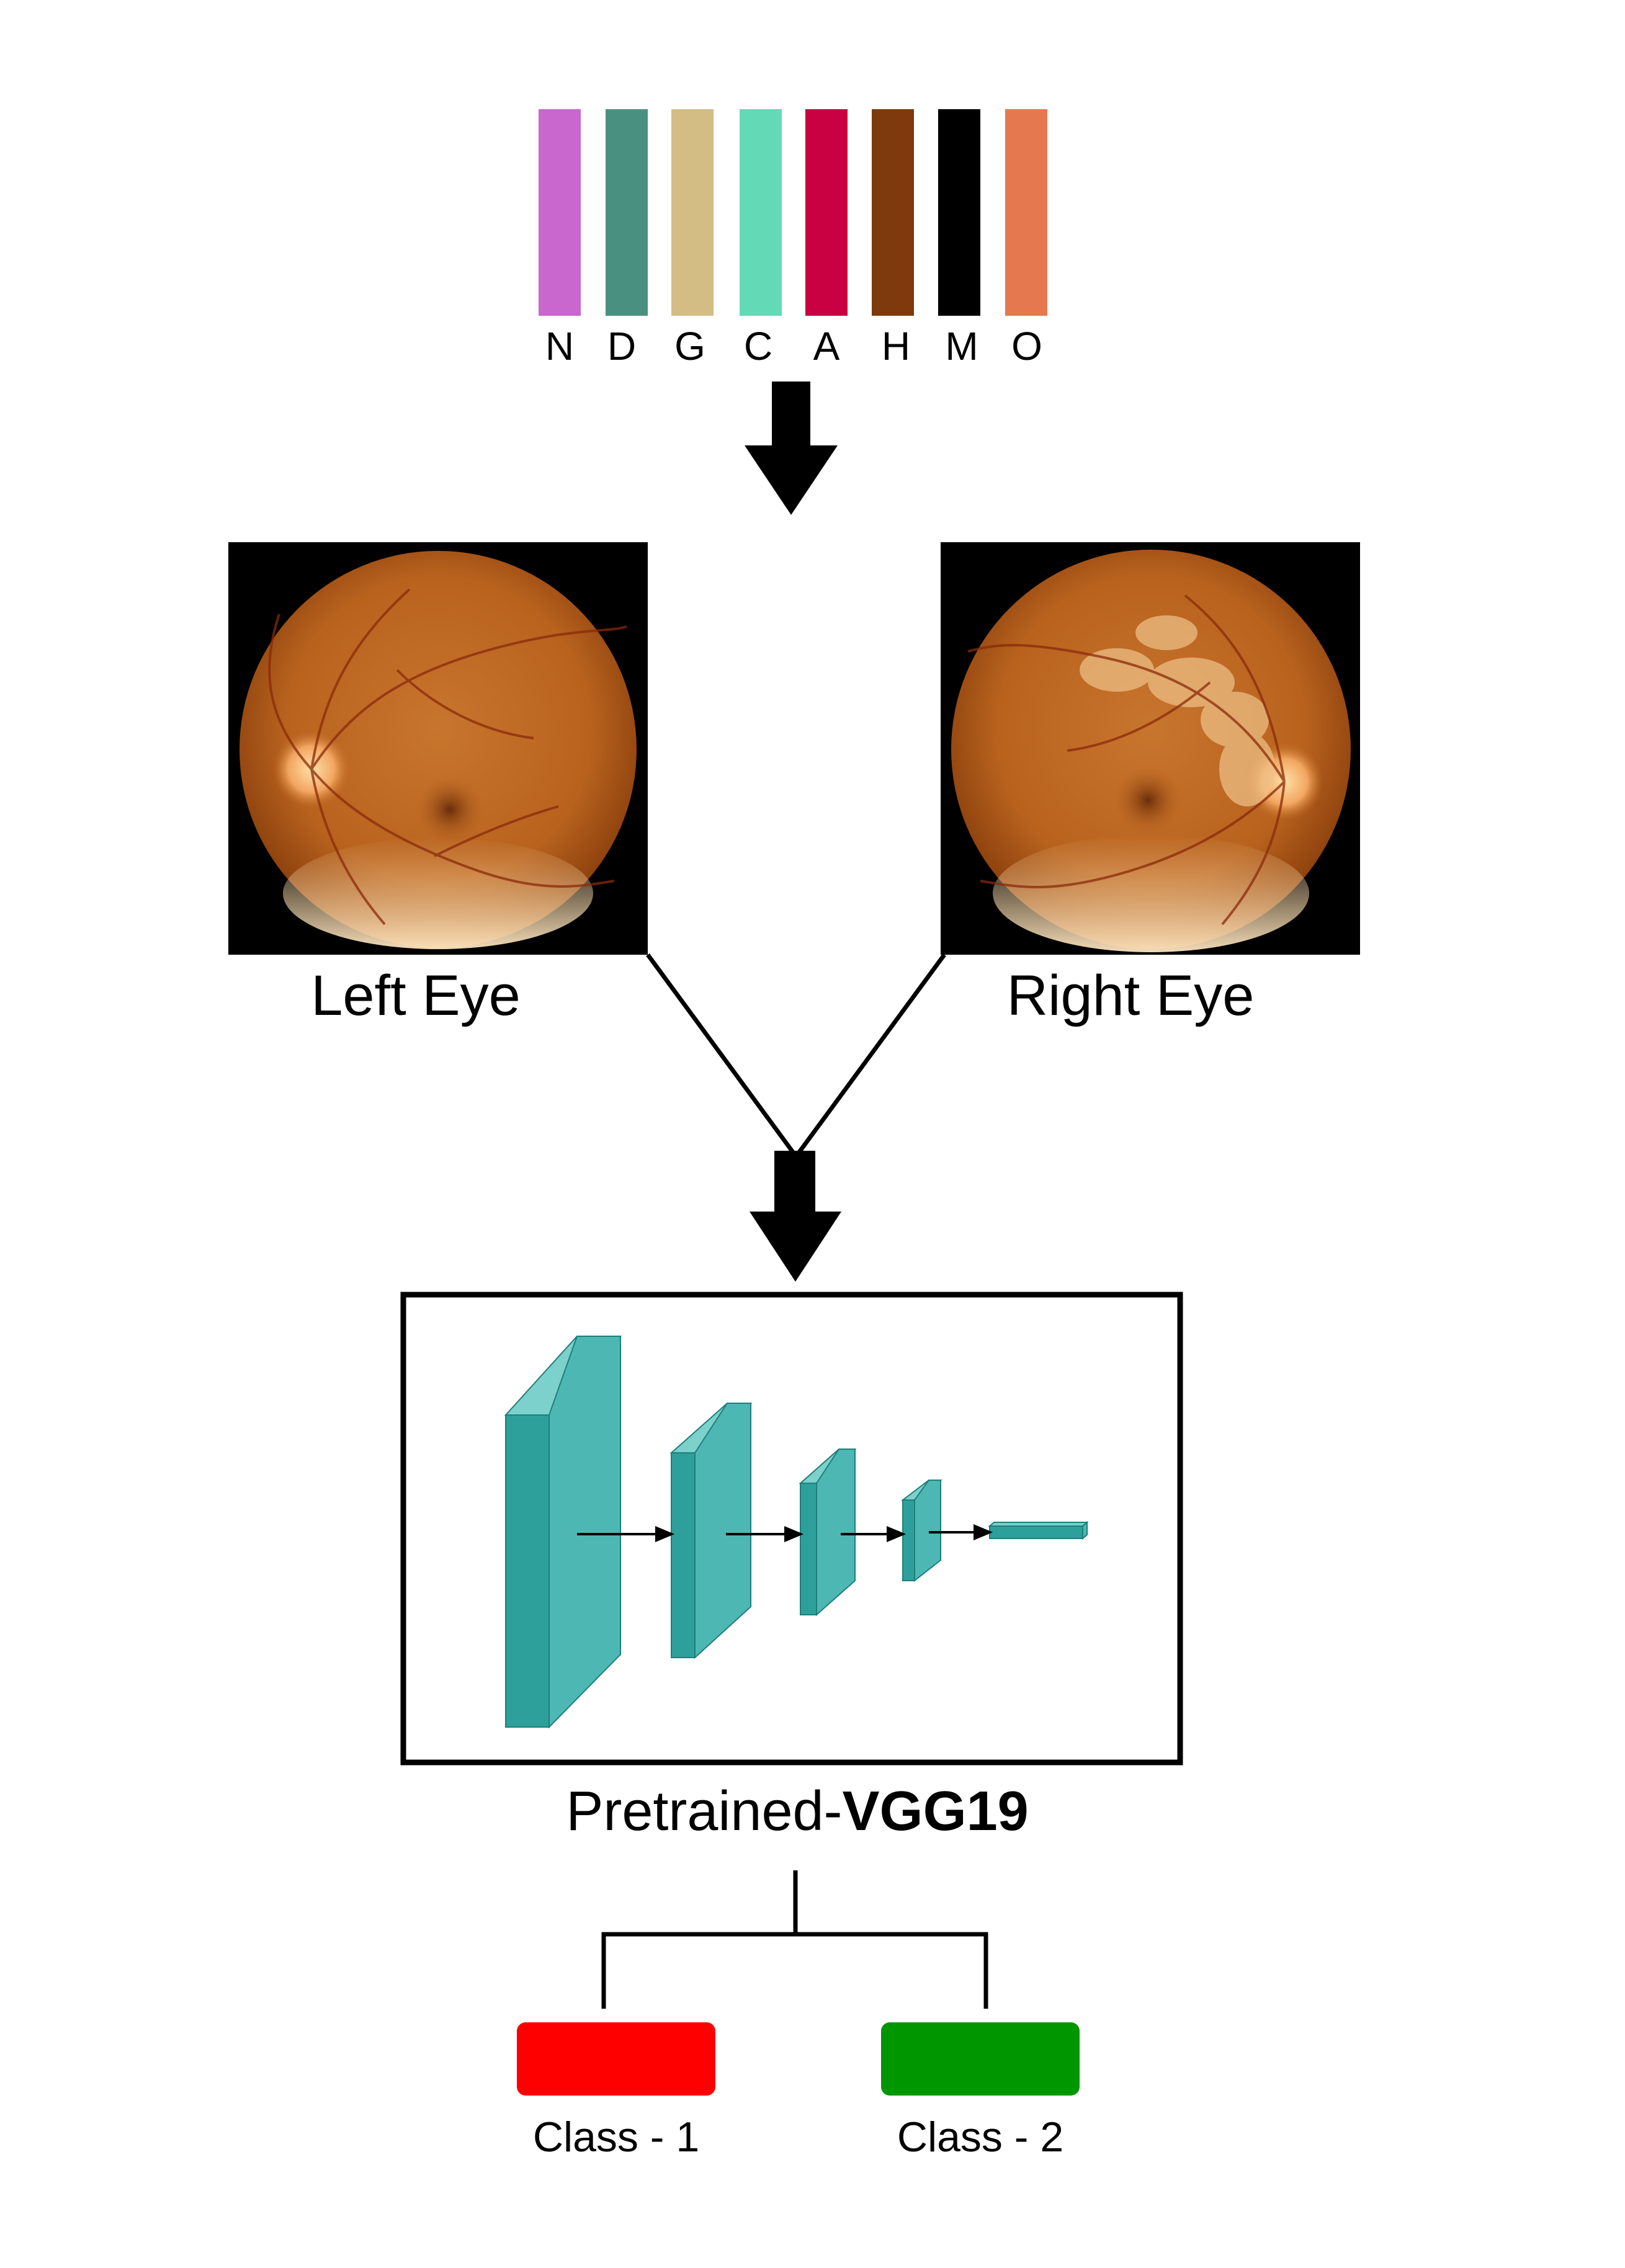  I want to click on model-label-prefix: Pretrained-, so click(704, 1811).